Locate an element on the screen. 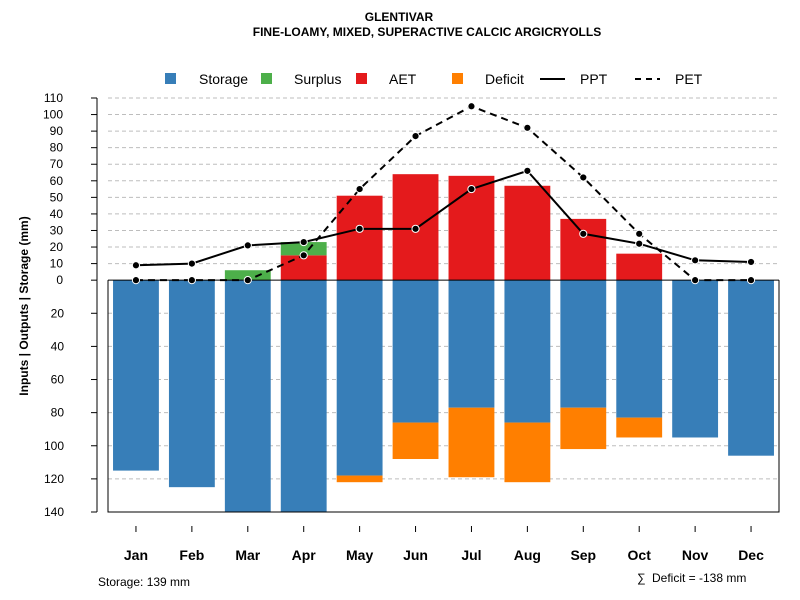 The width and height of the screenshot is (800, 600). legend-aet-label: AET is located at coordinates (403, 79).